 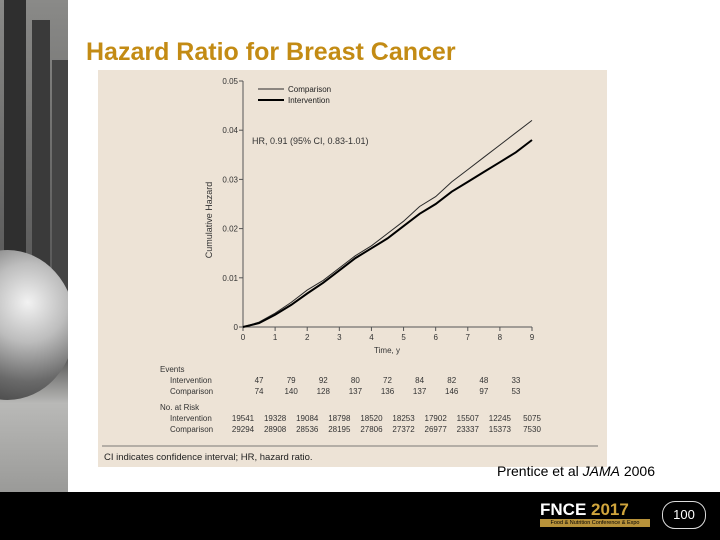 I want to click on events-cell: 80, so click(x=355, y=380).